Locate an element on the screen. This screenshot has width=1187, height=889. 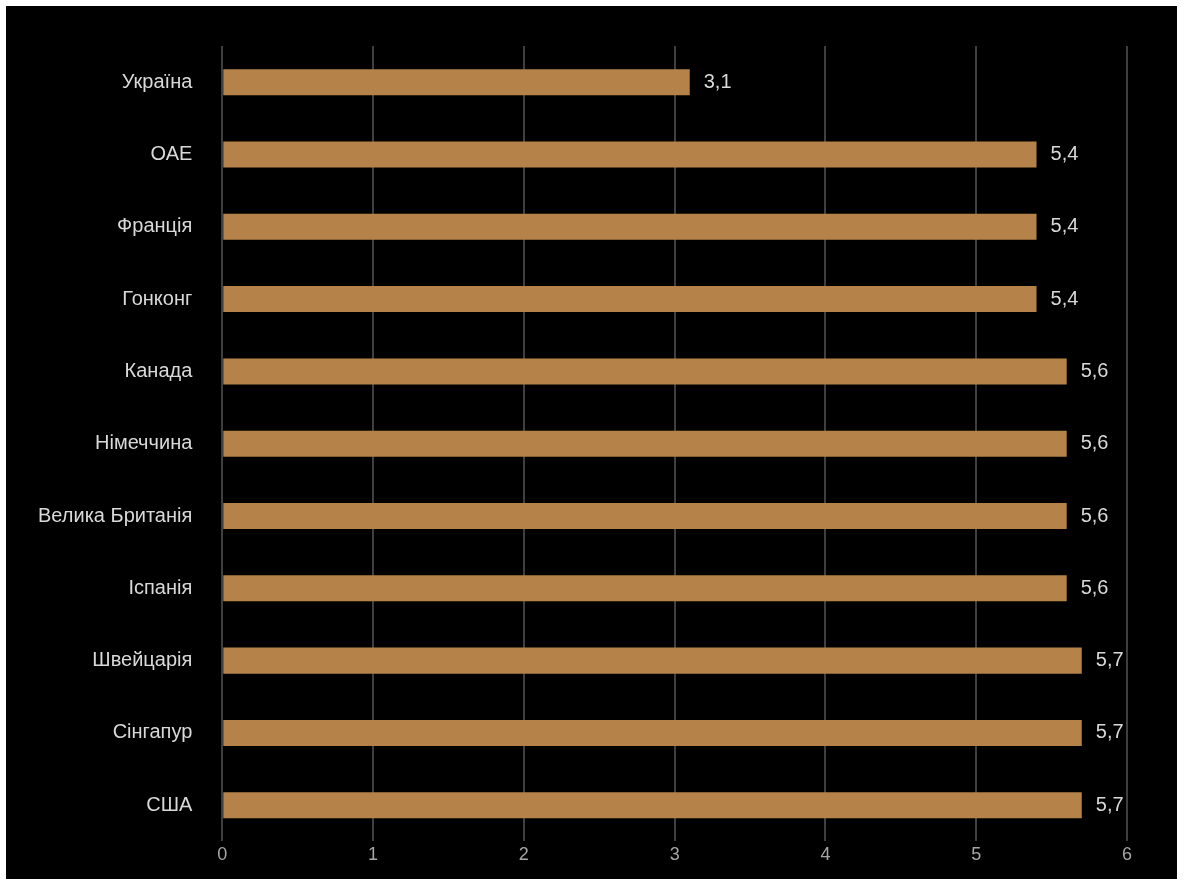
y-tick-label: Німеччина is located at coordinates (144, 442).